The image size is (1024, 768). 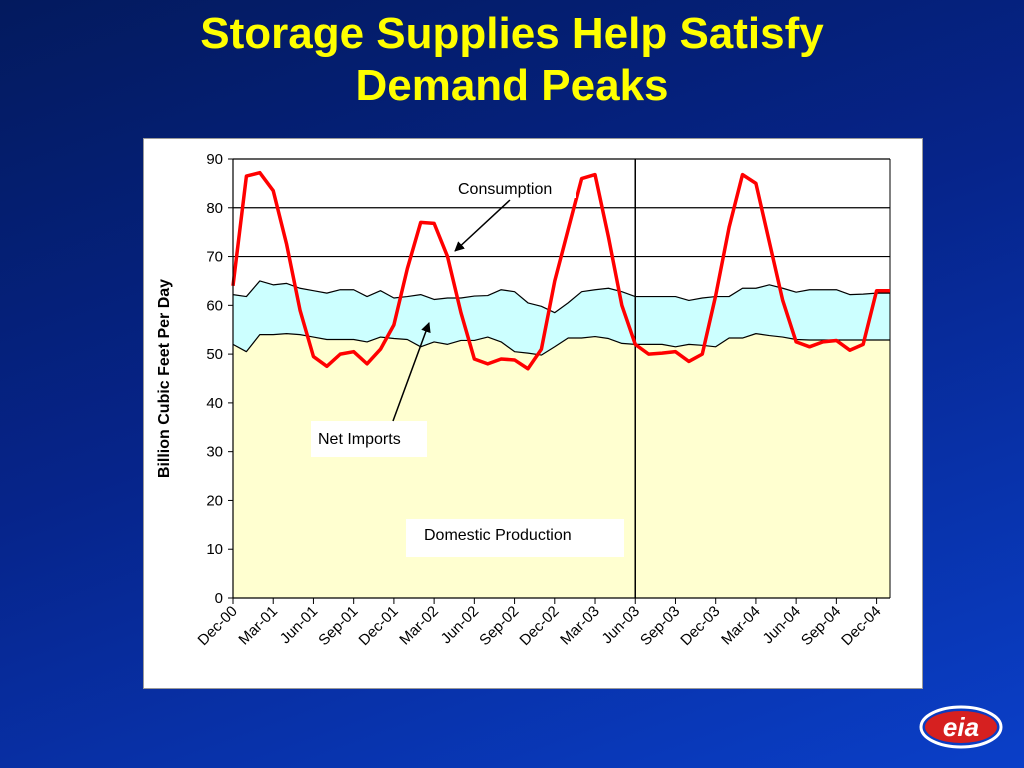 I want to click on x-tick-label: Sep-02, so click(x=499, y=626).